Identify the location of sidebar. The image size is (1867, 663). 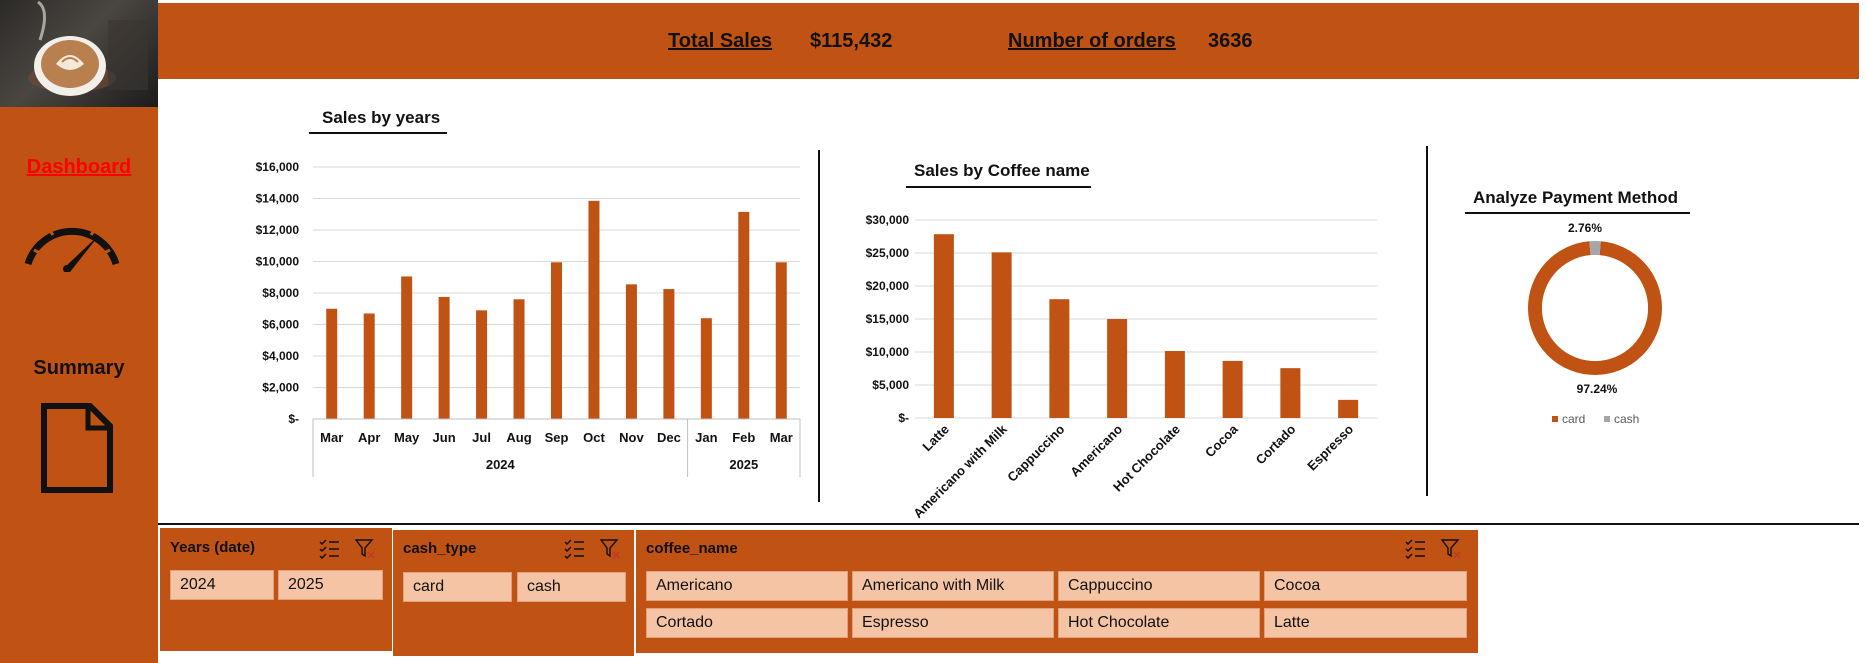
(79, 331).